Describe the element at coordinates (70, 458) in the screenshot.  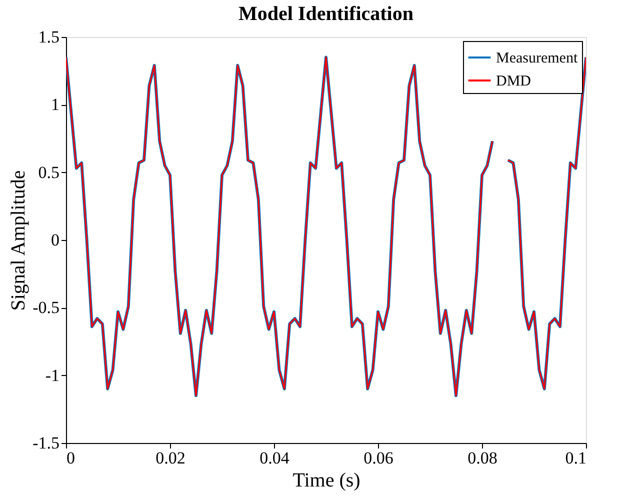
I see `x-tick-label: 0` at that location.